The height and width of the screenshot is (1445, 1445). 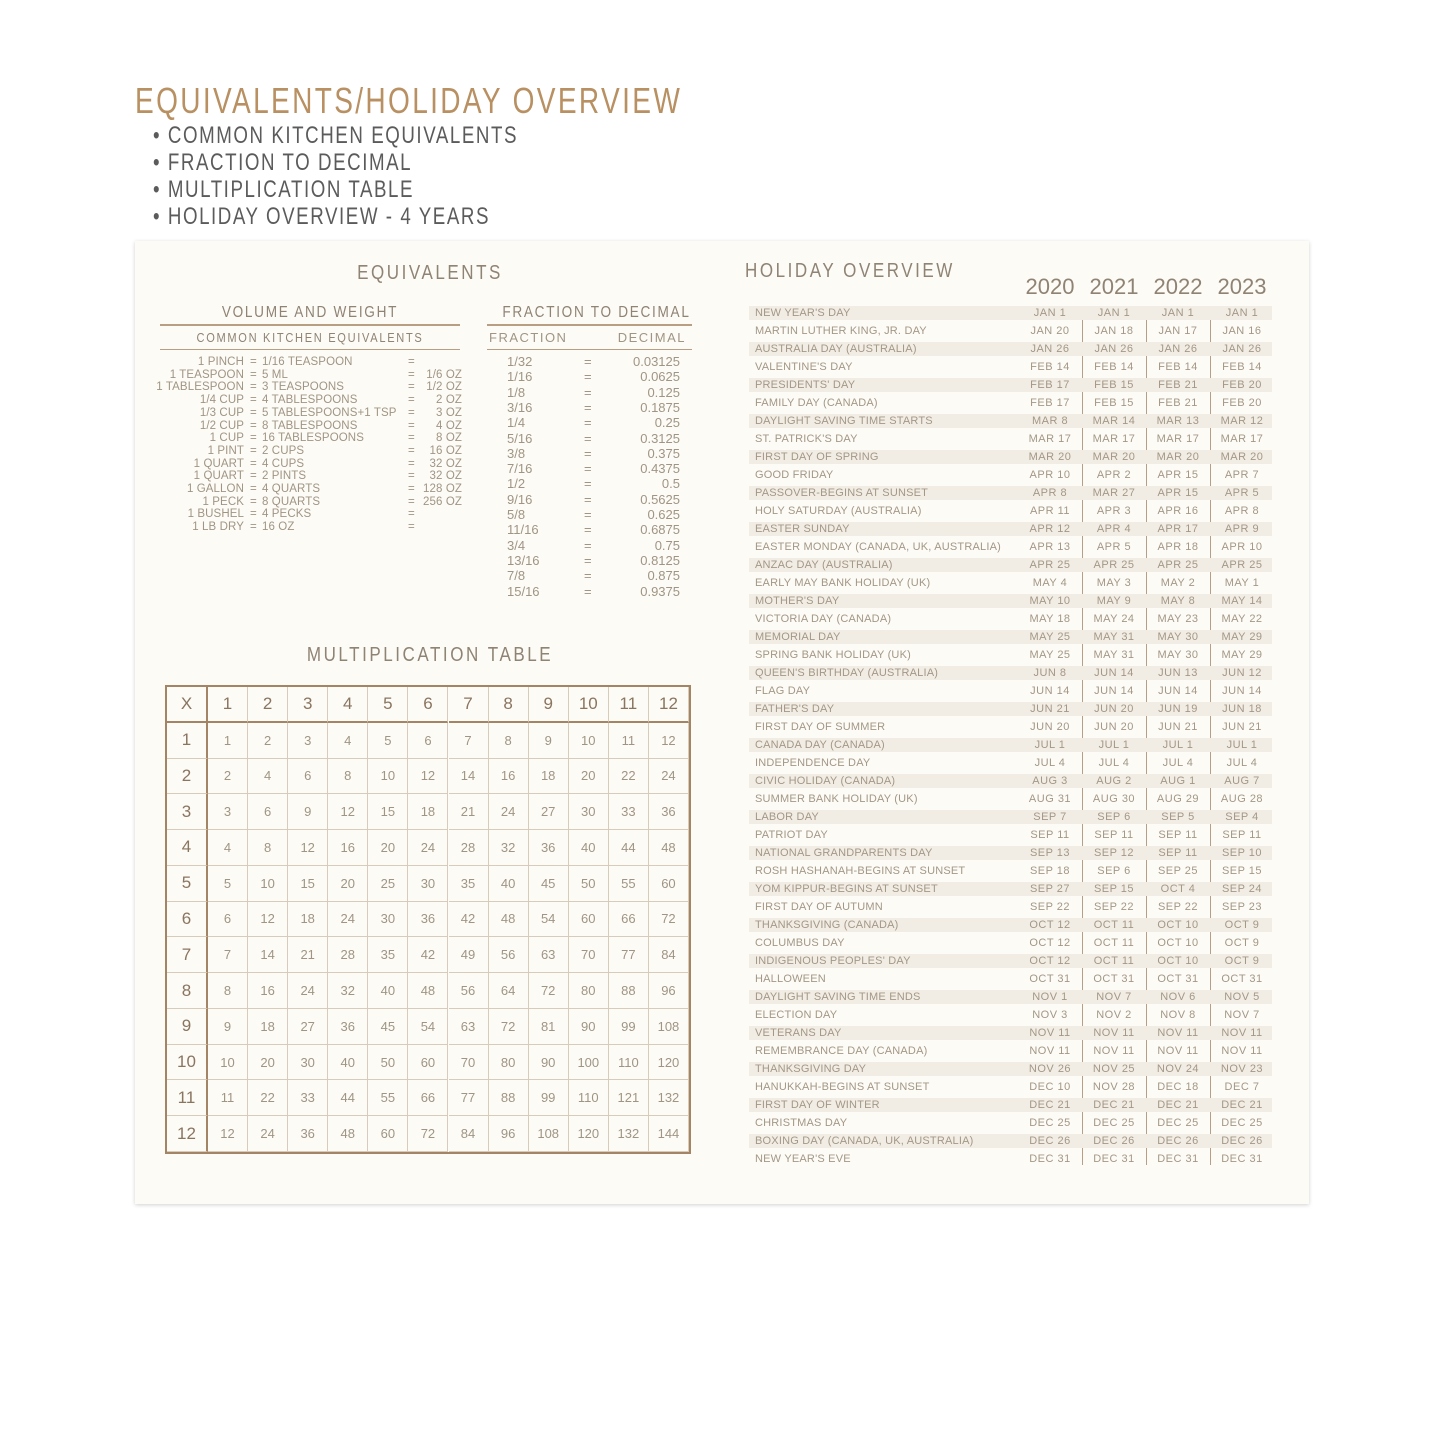 I want to click on divider, so click(x=589, y=325).